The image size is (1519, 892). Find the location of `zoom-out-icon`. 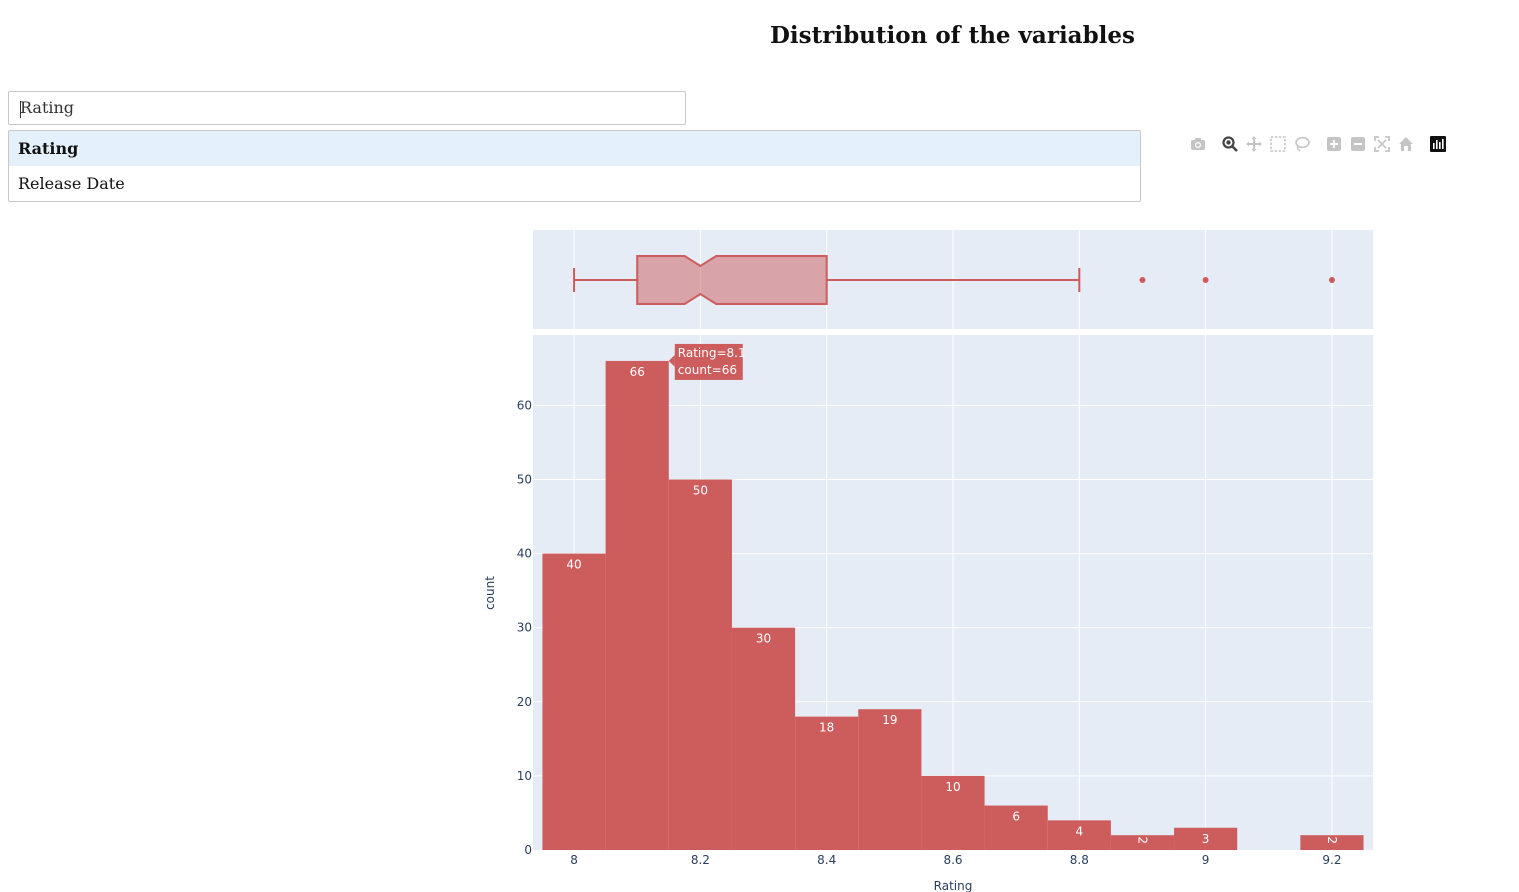

zoom-out-icon is located at coordinates (1358, 144).